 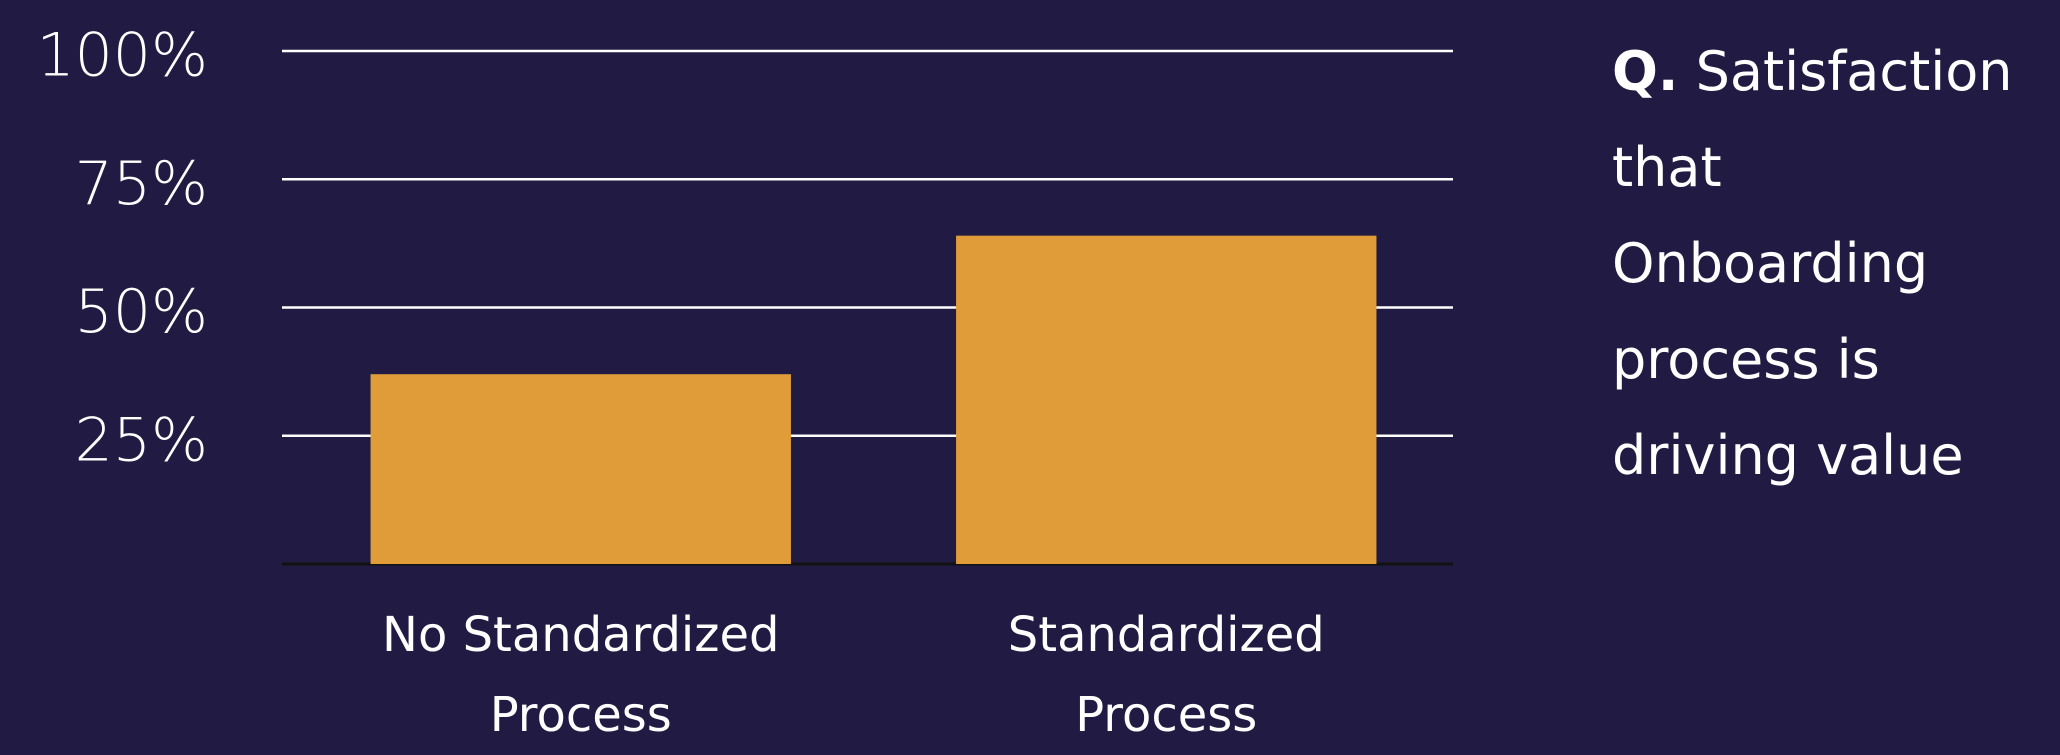 I want to click on question-label: Q., so click(x=1645, y=71).